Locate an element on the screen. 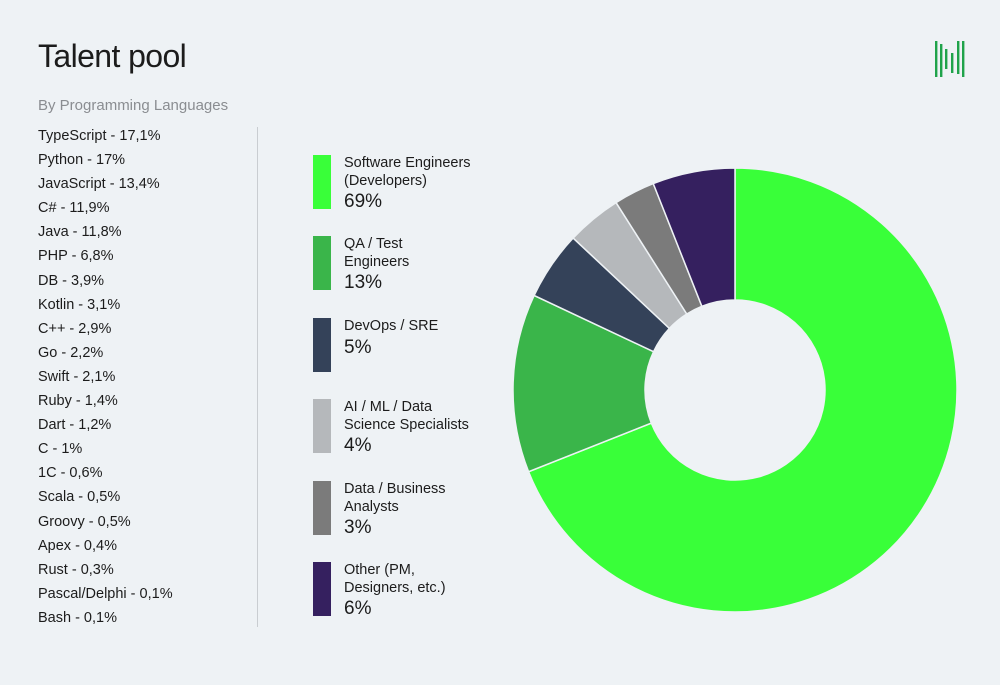  language-item: Ruby - 1,4% is located at coordinates (78, 401).